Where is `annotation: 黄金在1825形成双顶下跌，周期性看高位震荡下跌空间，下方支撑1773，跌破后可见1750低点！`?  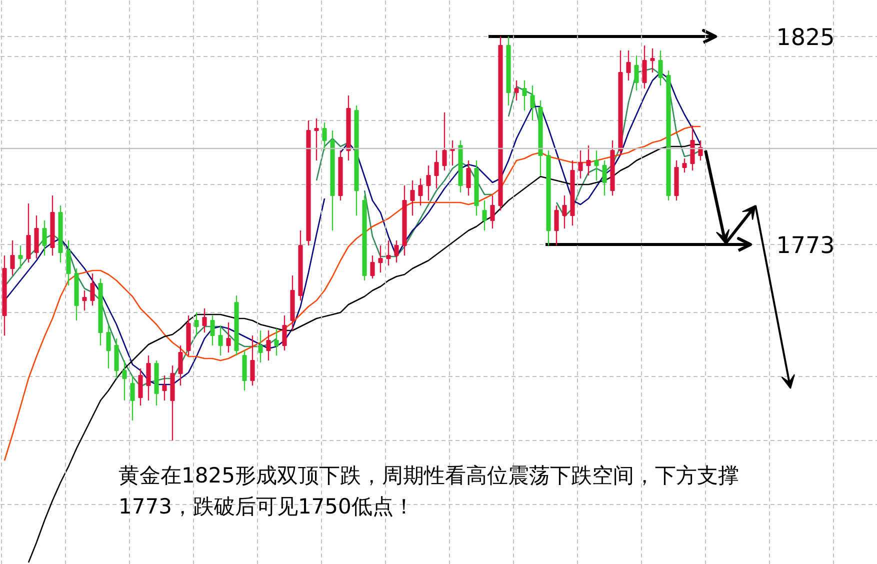
annotation: 黄金在1825形成双顶下跌，周期性看高位震荡下跌空间，下方支撑1773，跌破后可见1750低点！ is located at coordinates (428, 491).